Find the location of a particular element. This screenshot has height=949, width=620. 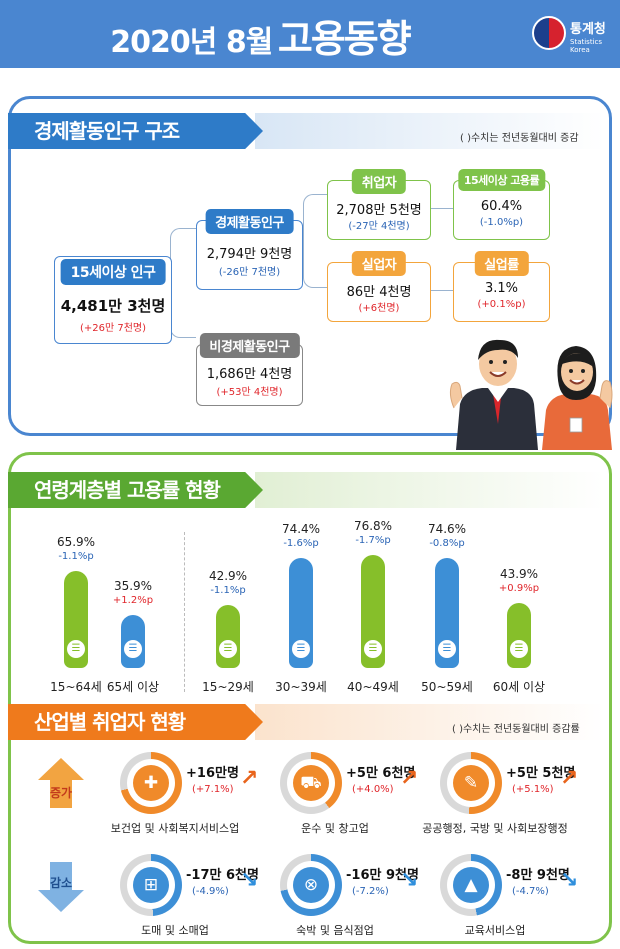

industry-change: (+5.1%) is located at coordinates (533, 789).